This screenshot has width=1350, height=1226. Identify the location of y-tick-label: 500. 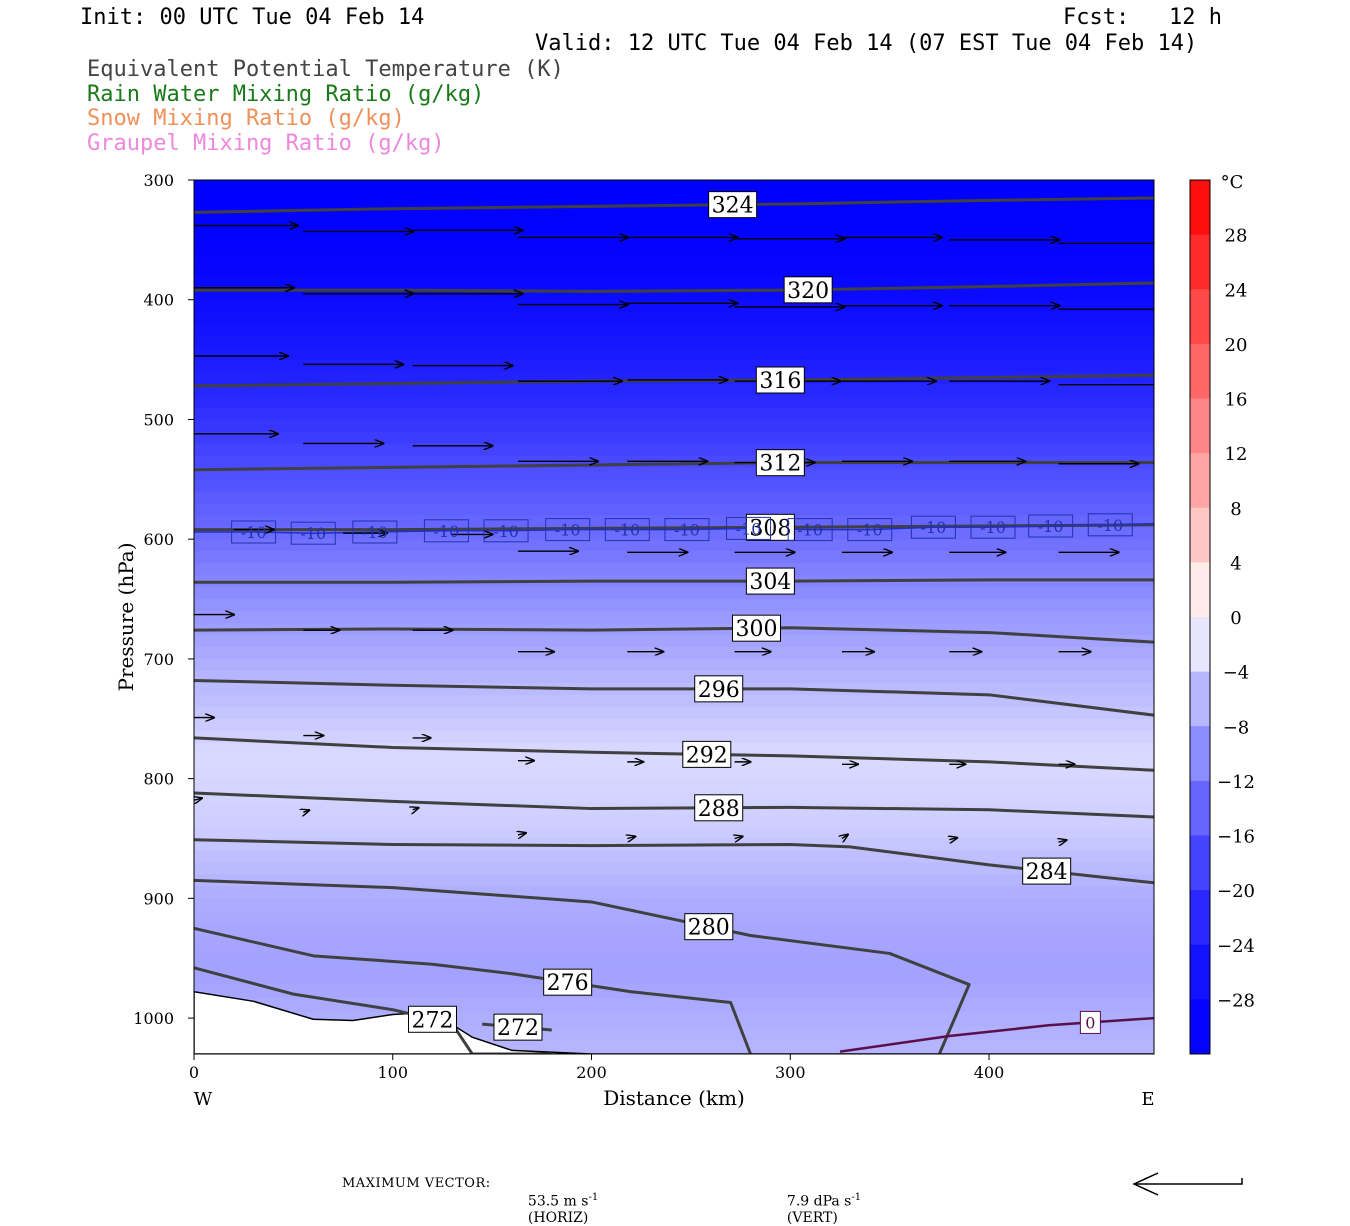
(158, 419).